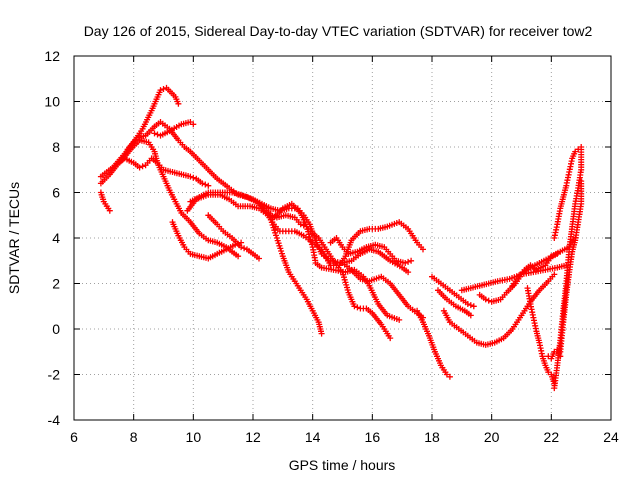  What do you see at coordinates (54, 420) in the screenshot?
I see `y-tick-label: -4` at bounding box center [54, 420].